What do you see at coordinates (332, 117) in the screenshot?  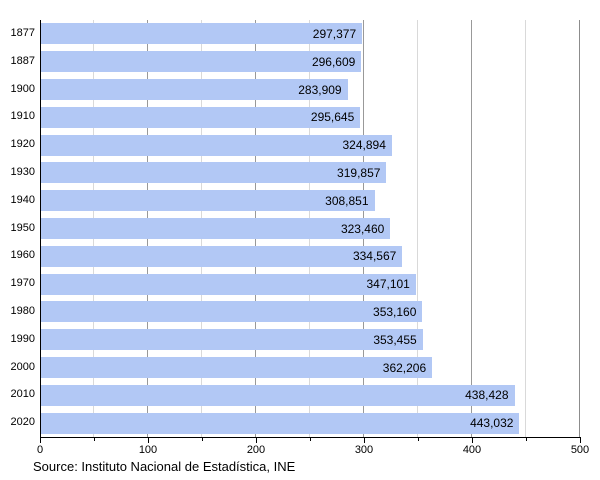 I see `bar-value-label: 295,645` at bounding box center [332, 117].